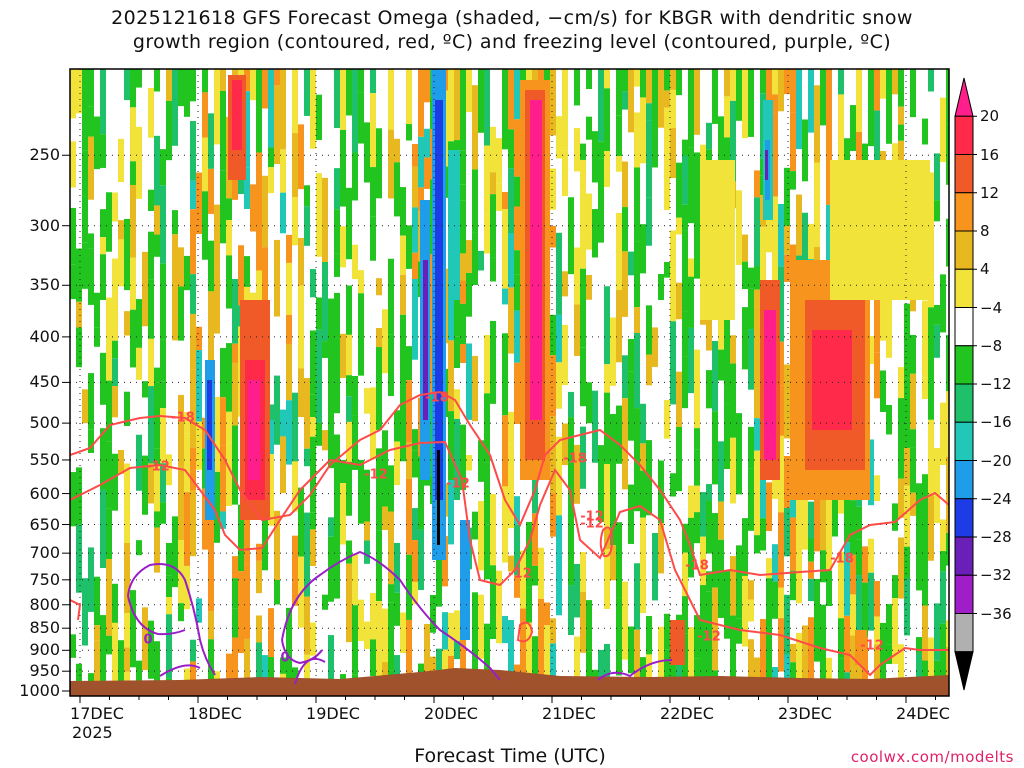 Image resolution: width=1024 pixels, height=768 pixels. What do you see at coordinates (569, 713) in the screenshot?
I see `x-tick-label: 21DEC` at bounding box center [569, 713].